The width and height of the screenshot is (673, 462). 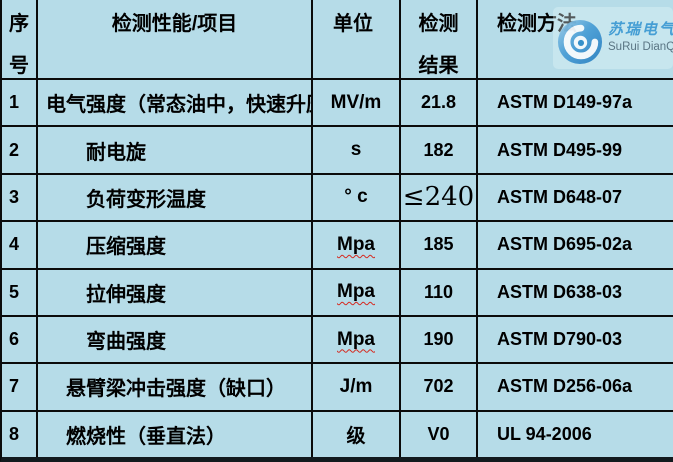 I want to click on result-value: 110, so click(x=438, y=291).